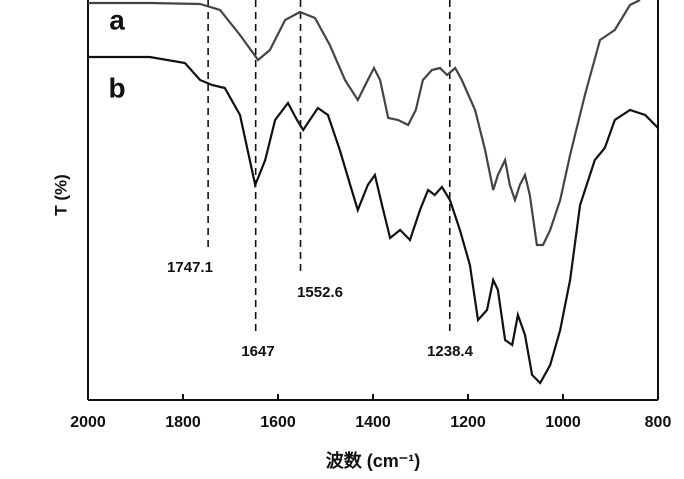 The width and height of the screenshot is (684, 479). I want to click on x-tick-label: 800, so click(658, 422).